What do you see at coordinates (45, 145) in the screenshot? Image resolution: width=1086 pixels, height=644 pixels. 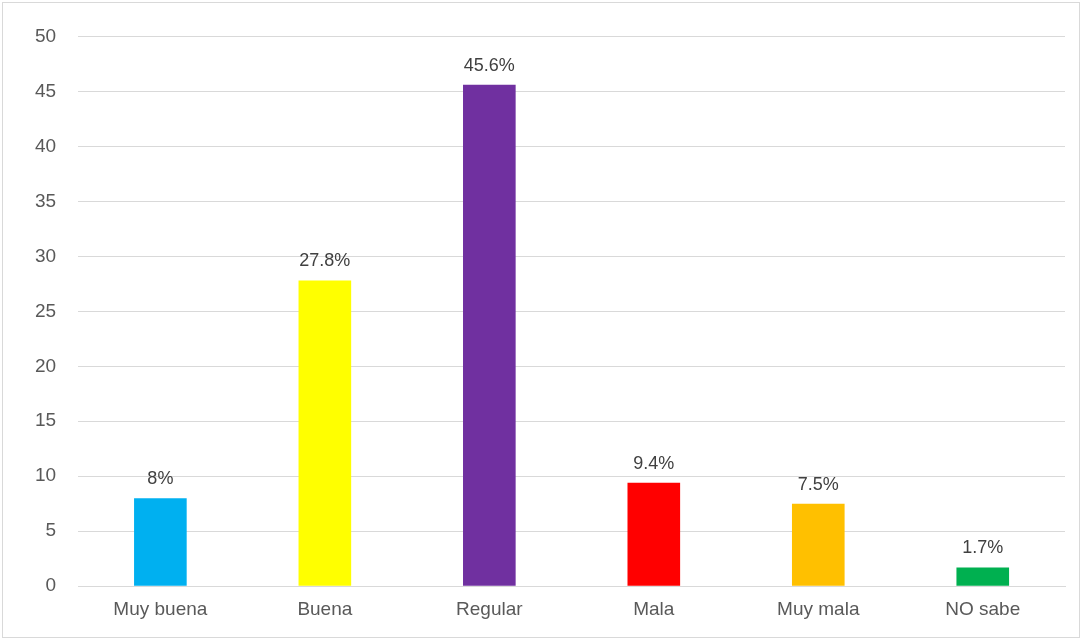 I see `y-tick-label: 40` at bounding box center [45, 145].